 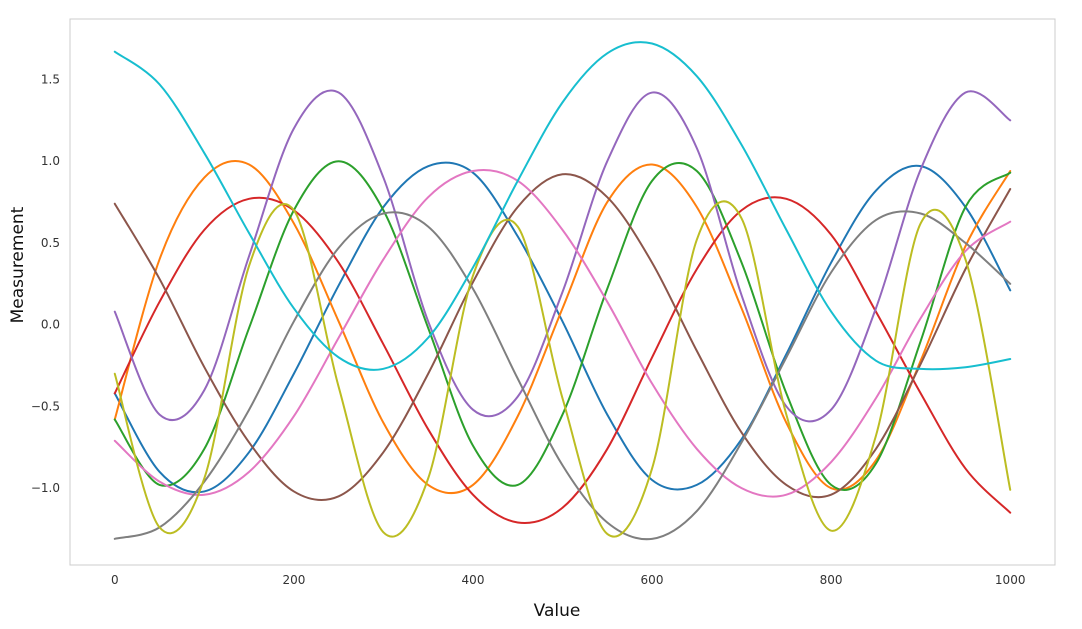 I want to click on x-tick-label: 0, so click(x=115, y=580).